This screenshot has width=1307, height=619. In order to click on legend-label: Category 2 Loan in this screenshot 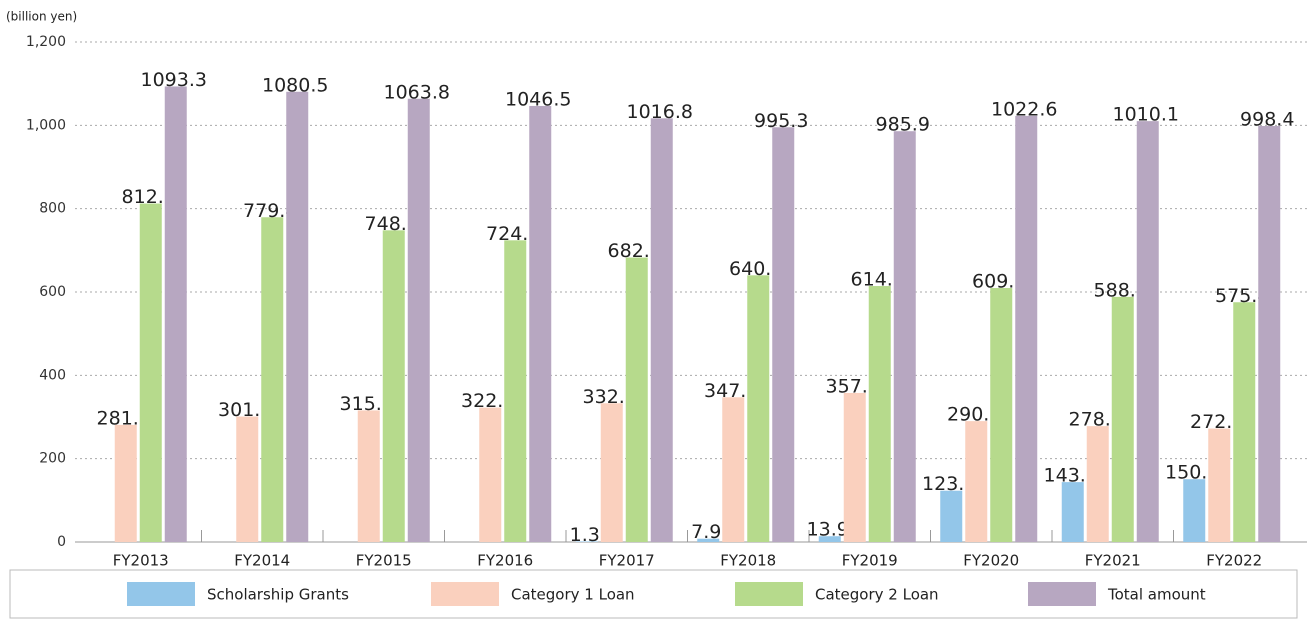, I will do `click(877, 595)`.